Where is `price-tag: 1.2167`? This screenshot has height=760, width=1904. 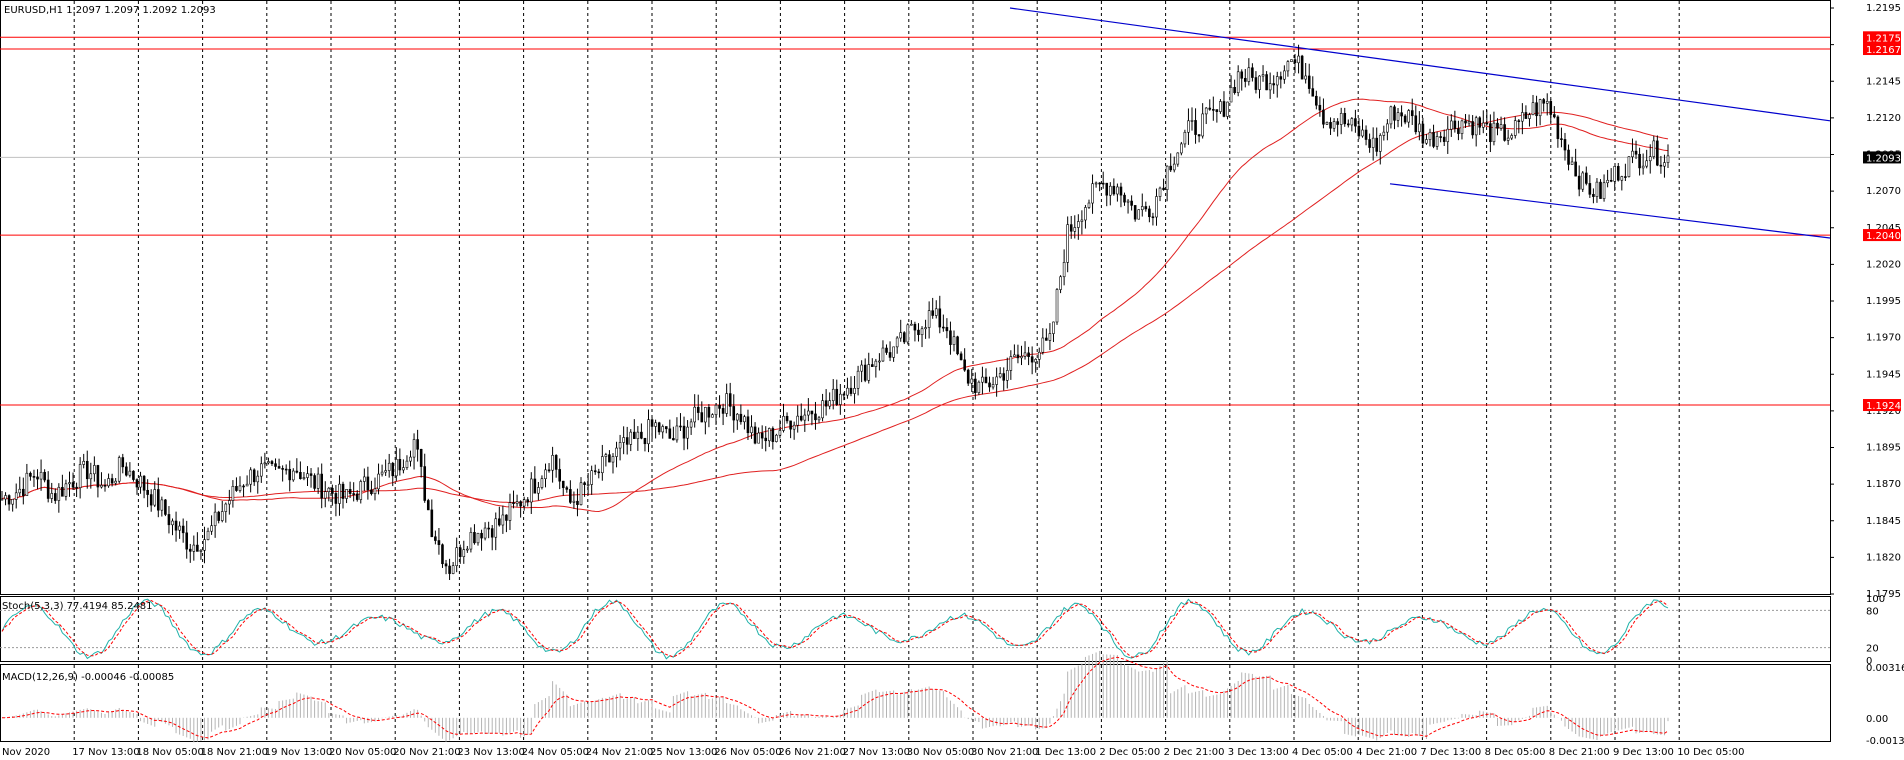
price-tag: 1.2167 is located at coordinates (1883, 50).